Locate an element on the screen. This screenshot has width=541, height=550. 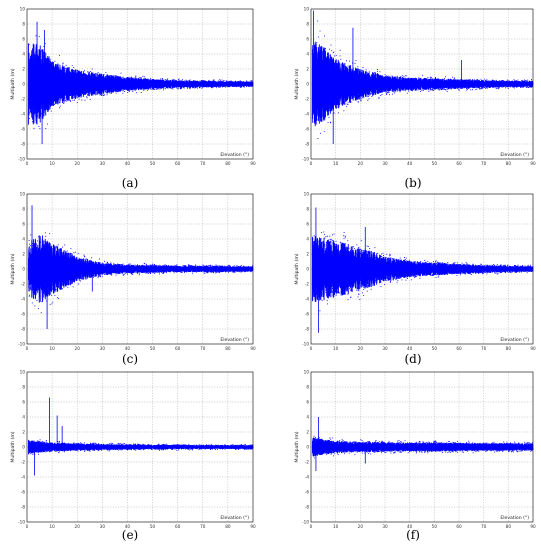
y-tick-label: 8 is located at coordinates (23, 24).